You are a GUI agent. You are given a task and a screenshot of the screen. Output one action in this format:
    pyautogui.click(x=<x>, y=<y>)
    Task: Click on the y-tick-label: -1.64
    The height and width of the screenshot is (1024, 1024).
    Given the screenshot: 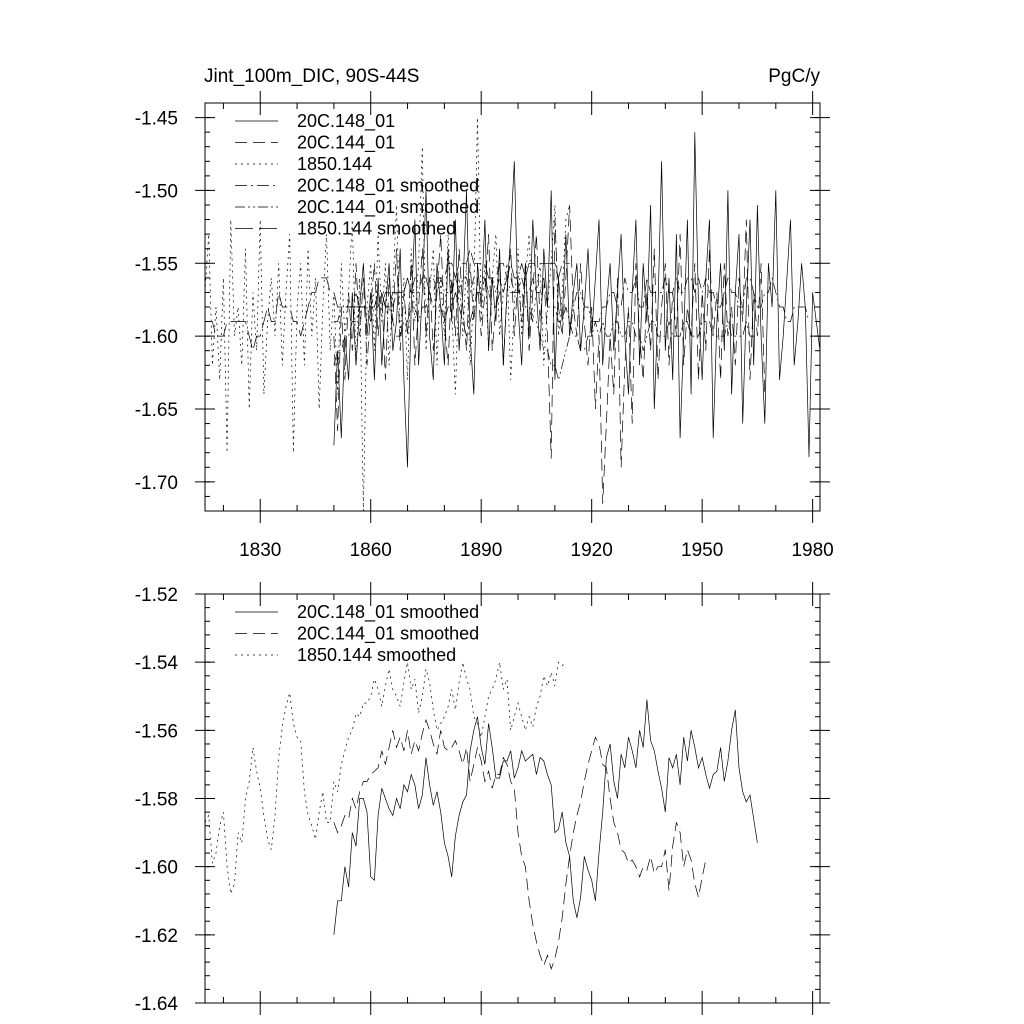 What is the action you would take?
    pyautogui.click(x=157, y=1004)
    